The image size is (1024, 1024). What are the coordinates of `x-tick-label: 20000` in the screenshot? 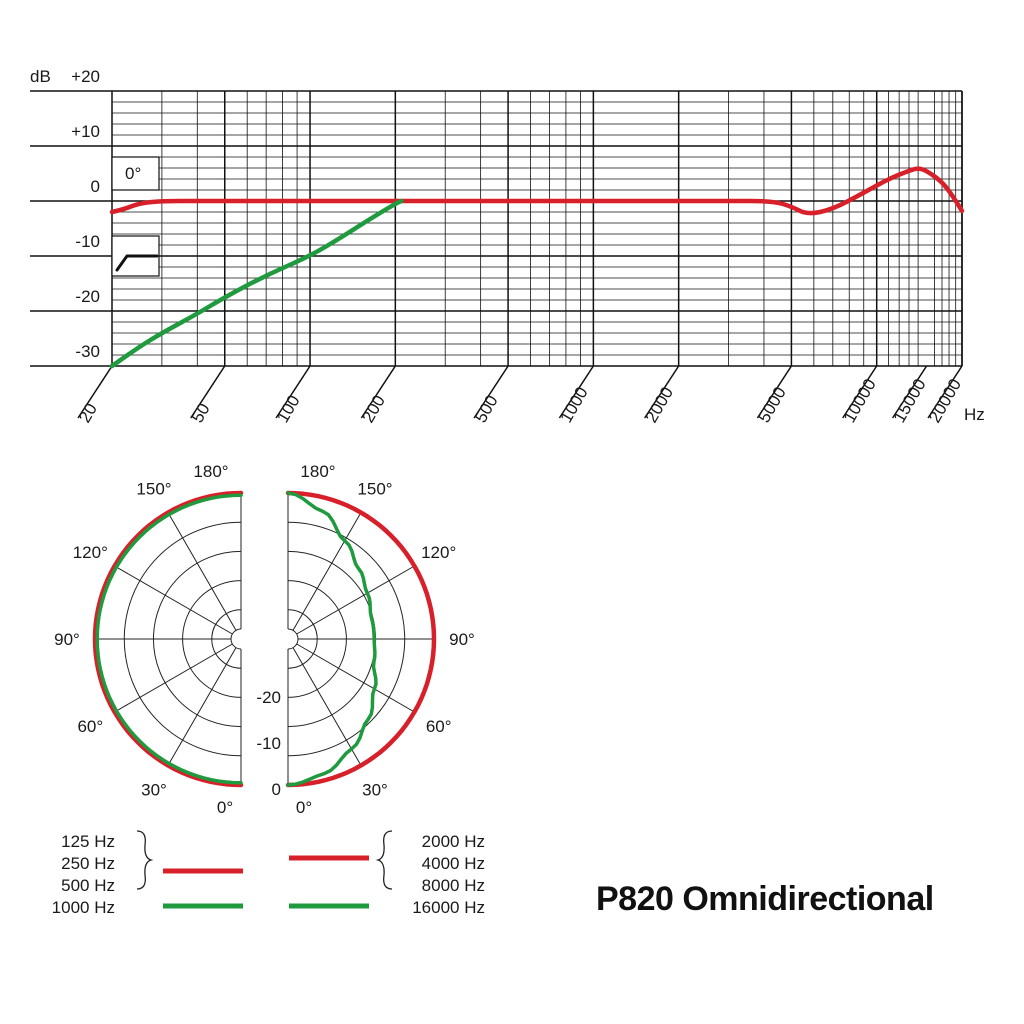 It's located at (945, 401).